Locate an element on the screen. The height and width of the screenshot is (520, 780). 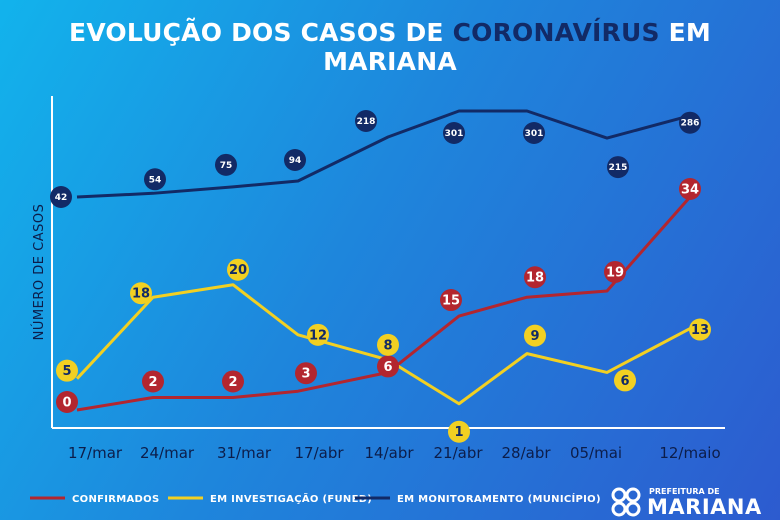
data-label: 42 is located at coordinates (61, 198).